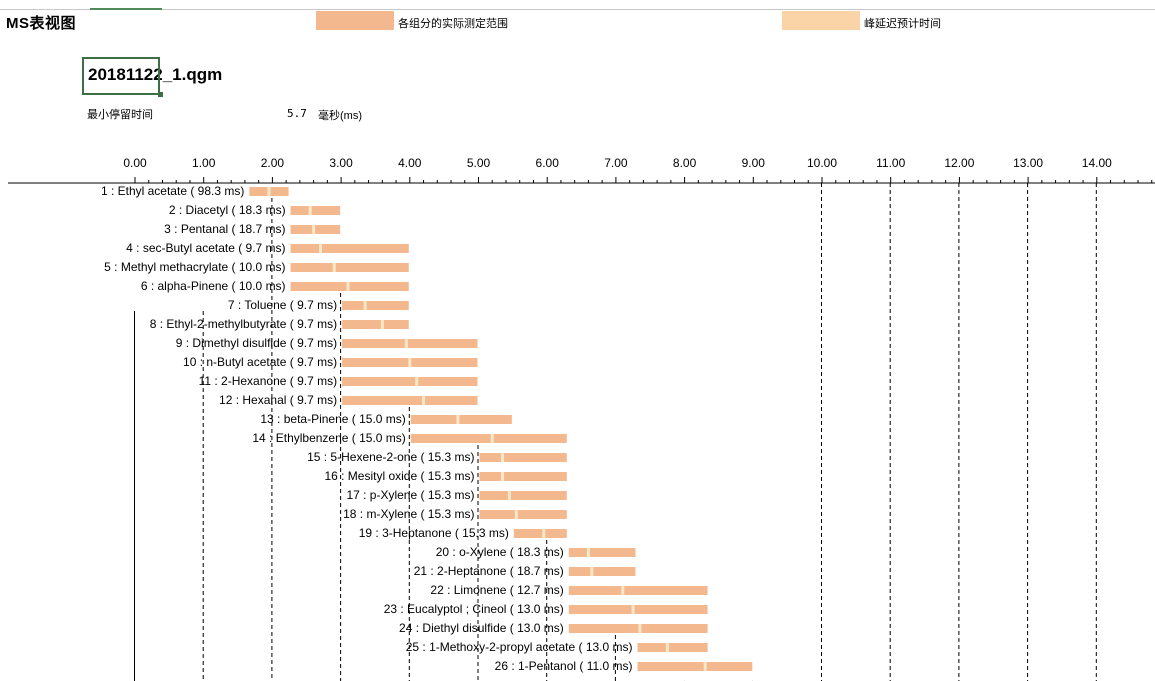 Image resolution: width=1155 pixels, height=681 pixels. What do you see at coordinates (297, 113) in the screenshot?
I see `min-dwell-value: 5.7` at bounding box center [297, 113].